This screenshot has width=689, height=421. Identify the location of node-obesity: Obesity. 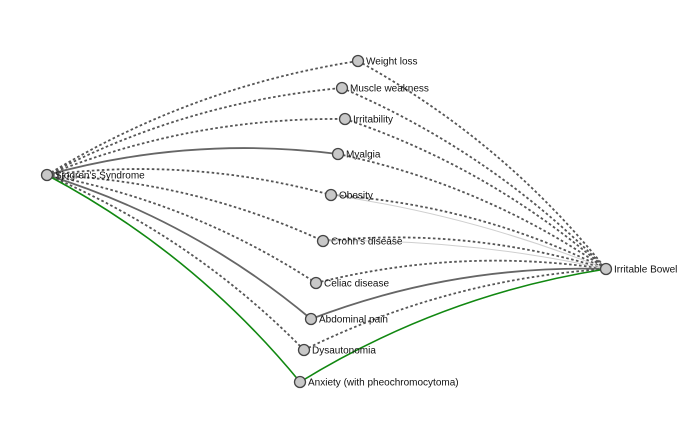
(348, 195).